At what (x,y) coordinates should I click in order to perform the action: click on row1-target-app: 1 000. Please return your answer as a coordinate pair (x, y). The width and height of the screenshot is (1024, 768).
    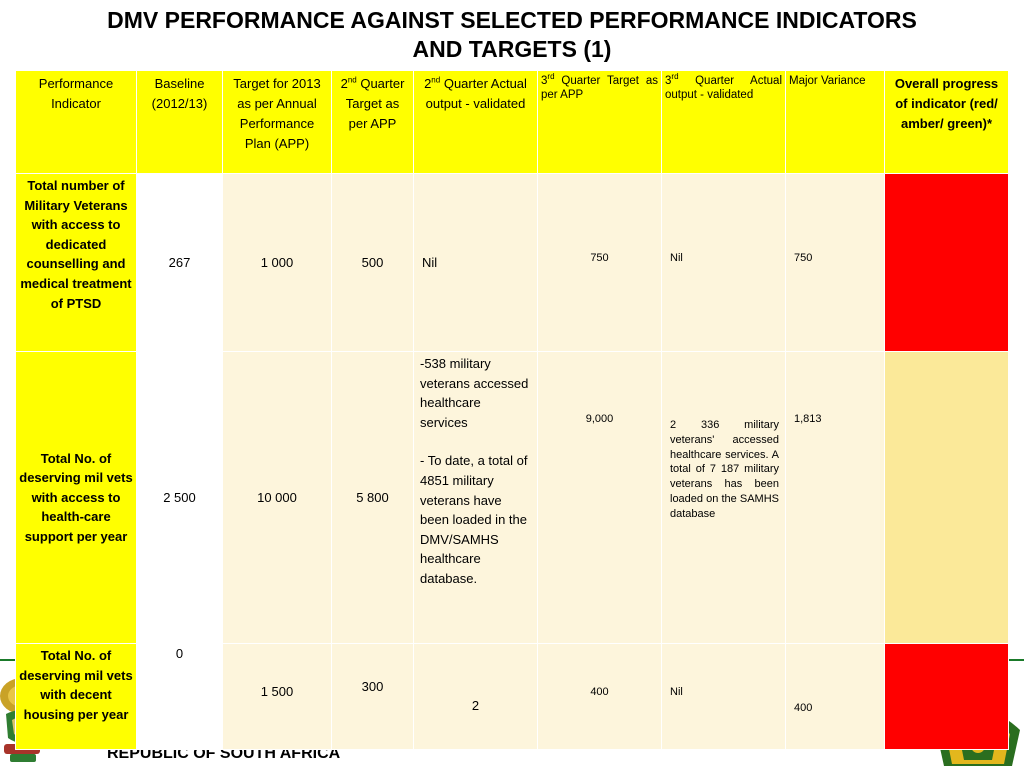
    Looking at the image, I should click on (277, 262).